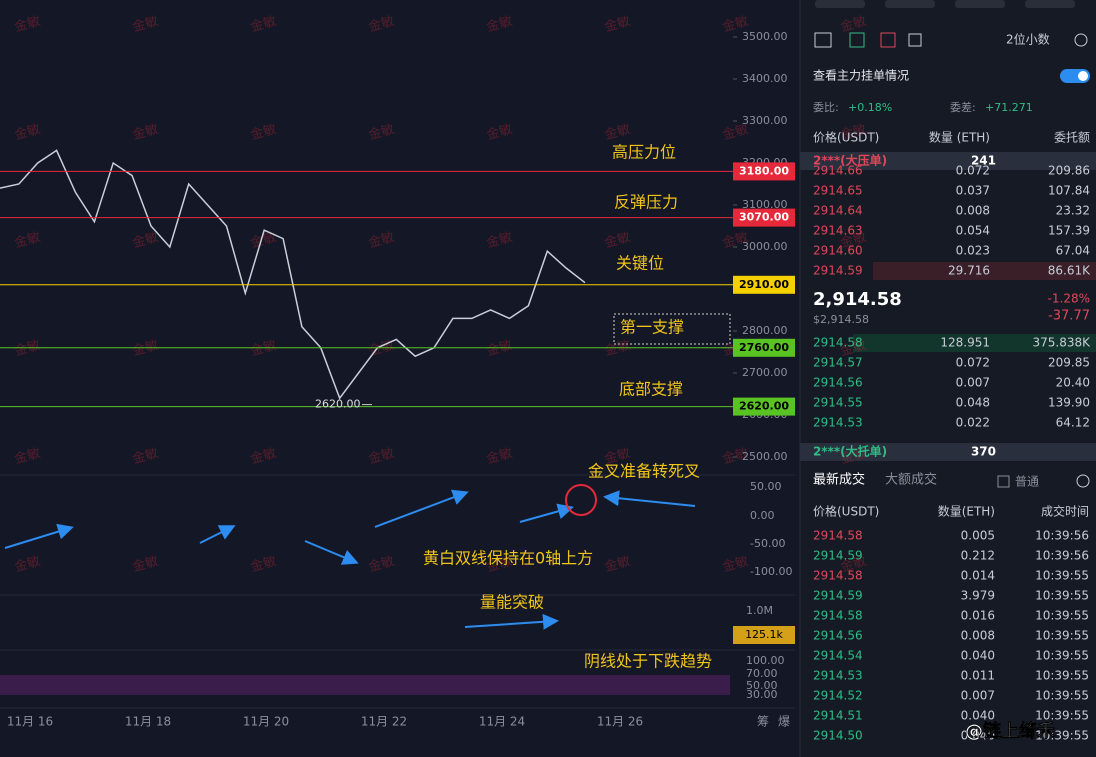 Image resolution: width=1096 pixels, height=757 pixels. What do you see at coordinates (365, 685) in the screenshot?
I see `rsi-band` at bounding box center [365, 685].